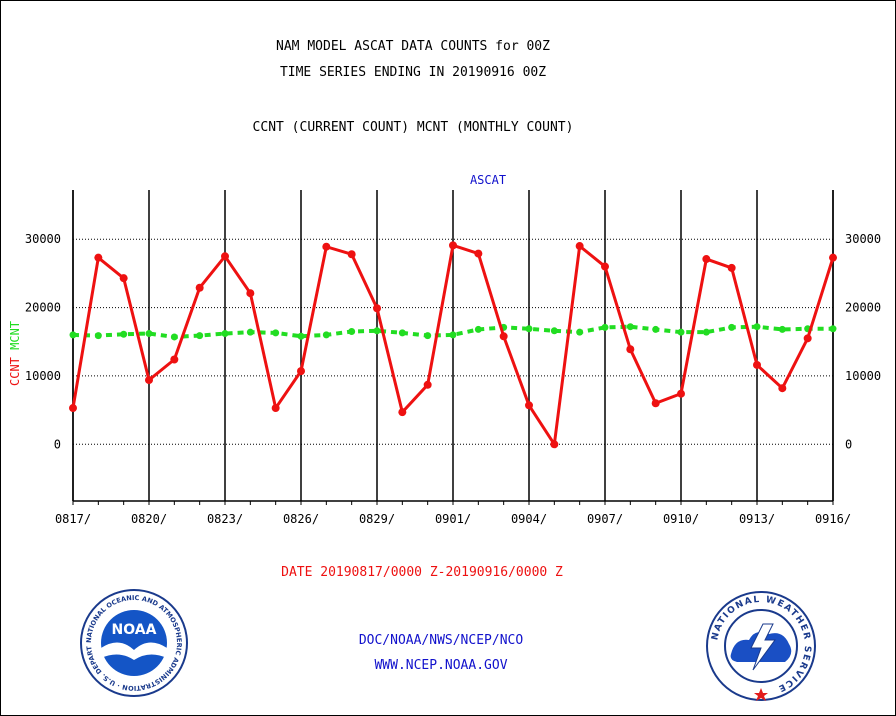 The image size is (896, 716). What do you see at coordinates (863, 376) in the screenshot?
I see `y-tick-label-right: 10000` at bounding box center [863, 376].